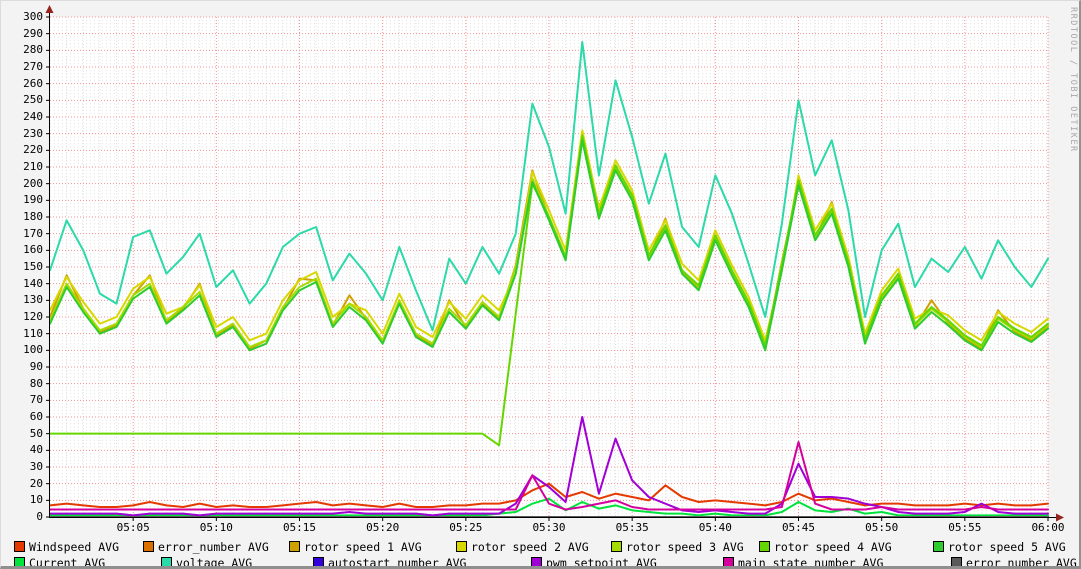 The width and height of the screenshot is (1081, 569). Describe the element at coordinates (36, 483) in the screenshot. I see `y-tick-label: 20` at that location.